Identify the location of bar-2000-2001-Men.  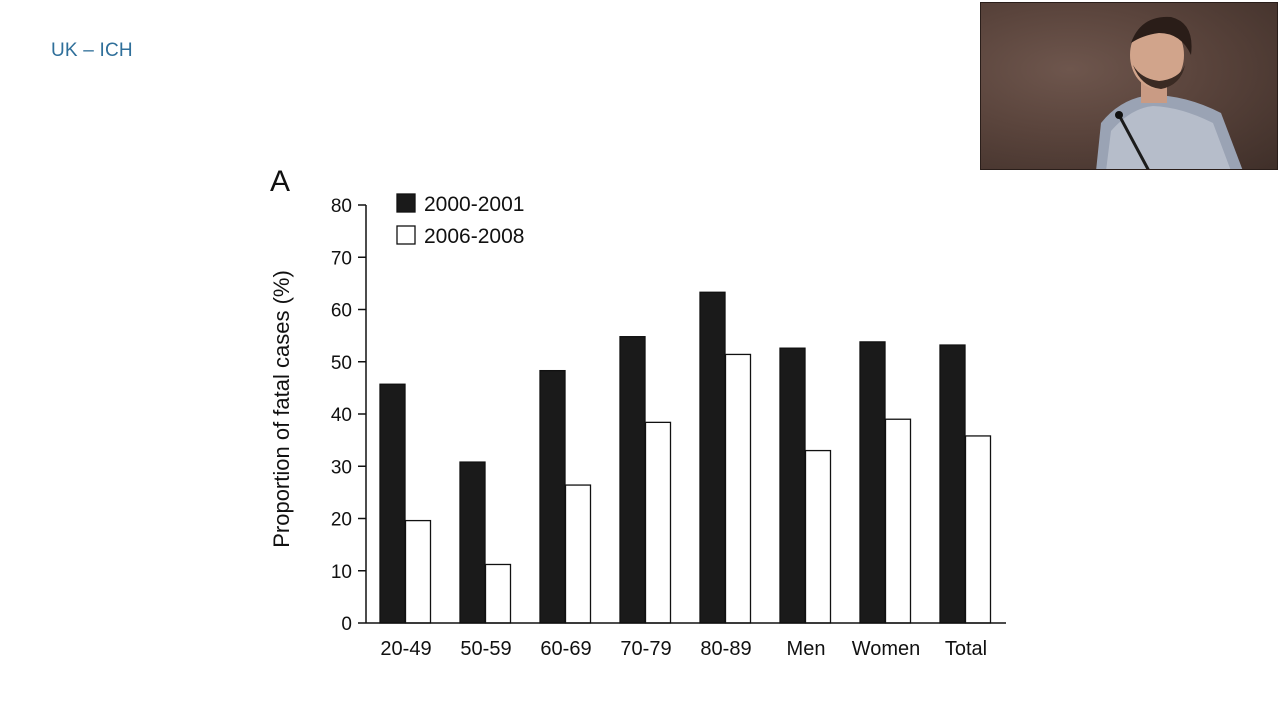
(792, 485).